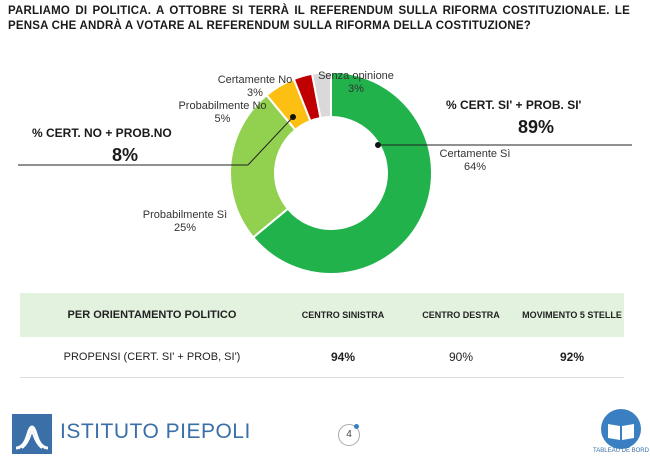 This screenshot has height=460, width=650. What do you see at coordinates (572, 357) in the screenshot?
I see `value-m5s: 92%` at bounding box center [572, 357].